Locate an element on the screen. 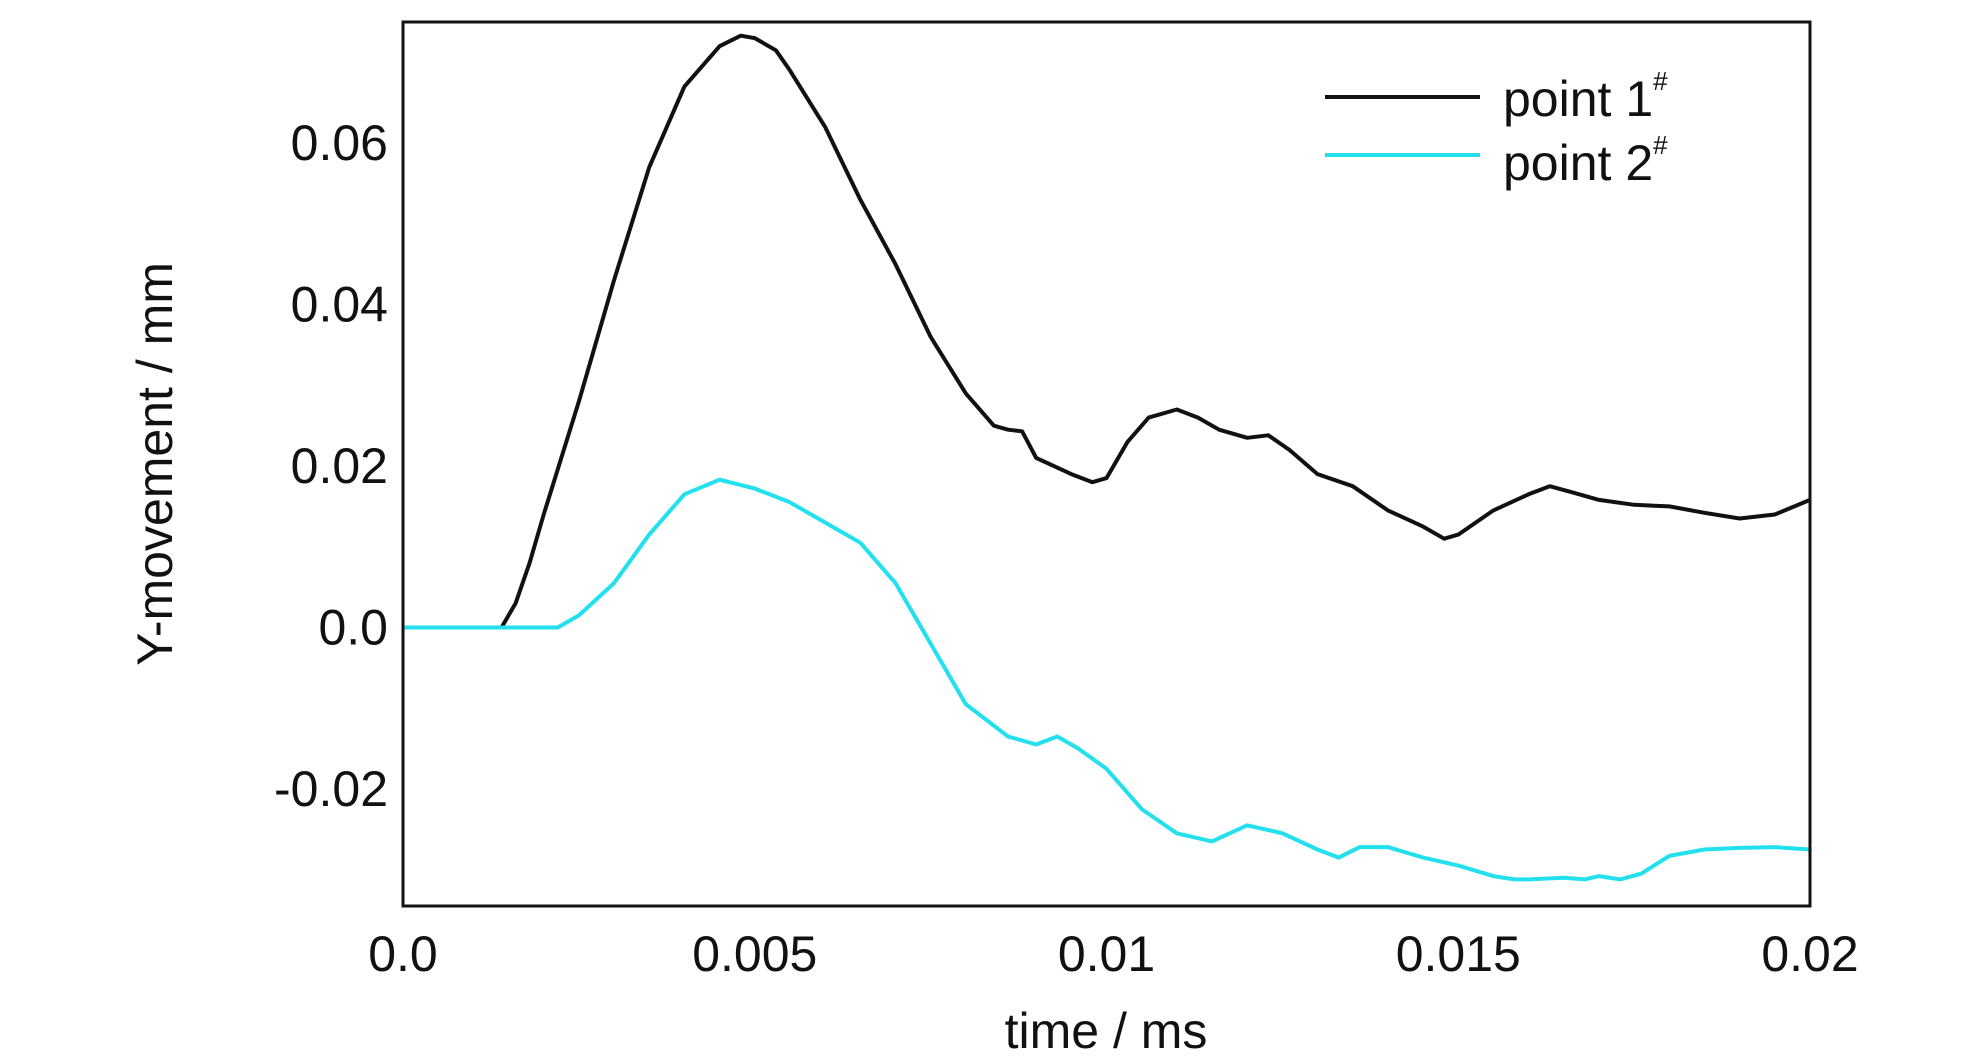 The image size is (1984, 1063). x-tick-label: 0.01 is located at coordinates (1106, 954).